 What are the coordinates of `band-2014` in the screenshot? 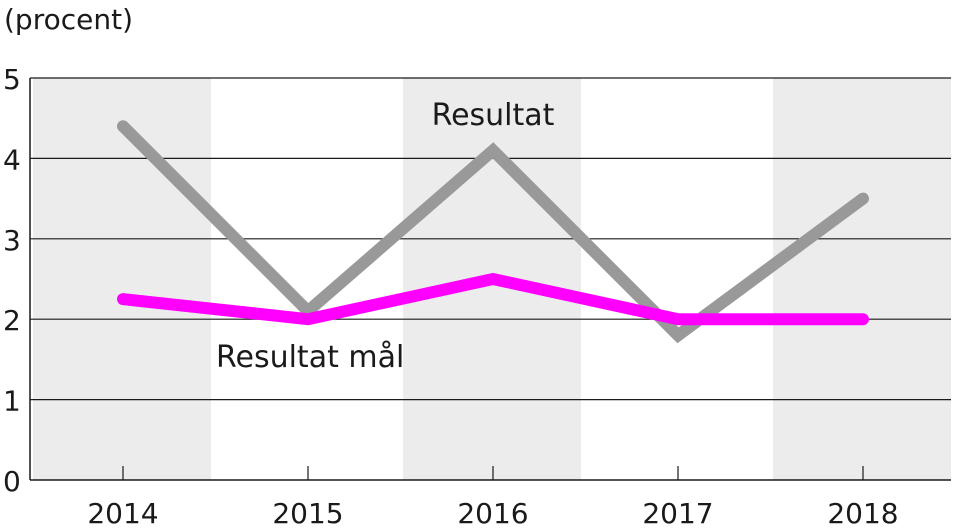 It's located at (122, 279).